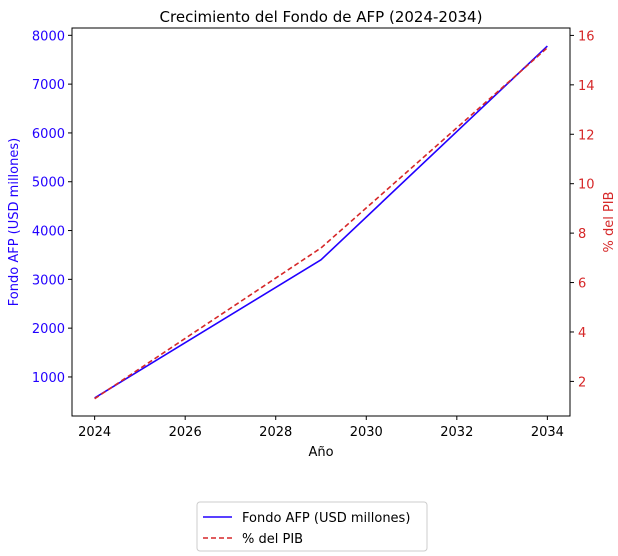  I want to click on x-tick-label: 2030, so click(366, 432).